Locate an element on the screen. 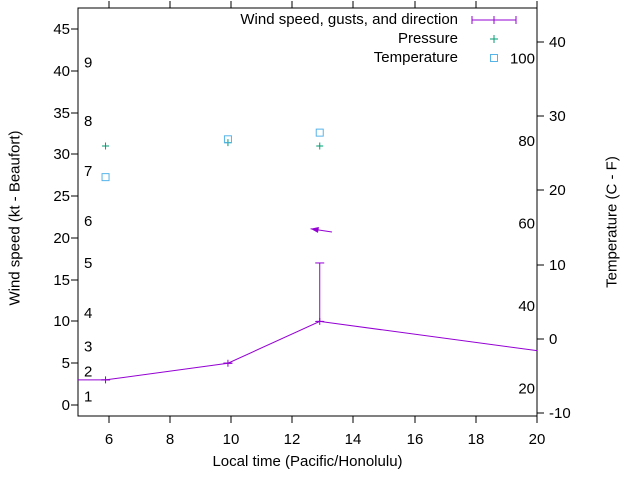 The width and height of the screenshot is (640, 480). x-axis-label: Local time (Pacific/Honolulu) is located at coordinates (307, 461).